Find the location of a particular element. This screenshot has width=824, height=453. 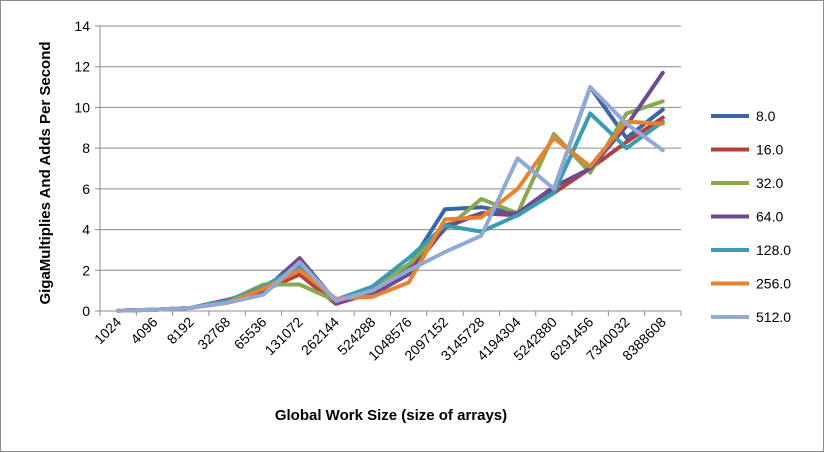

x-tick-label: 262144 is located at coordinates (320, 336).